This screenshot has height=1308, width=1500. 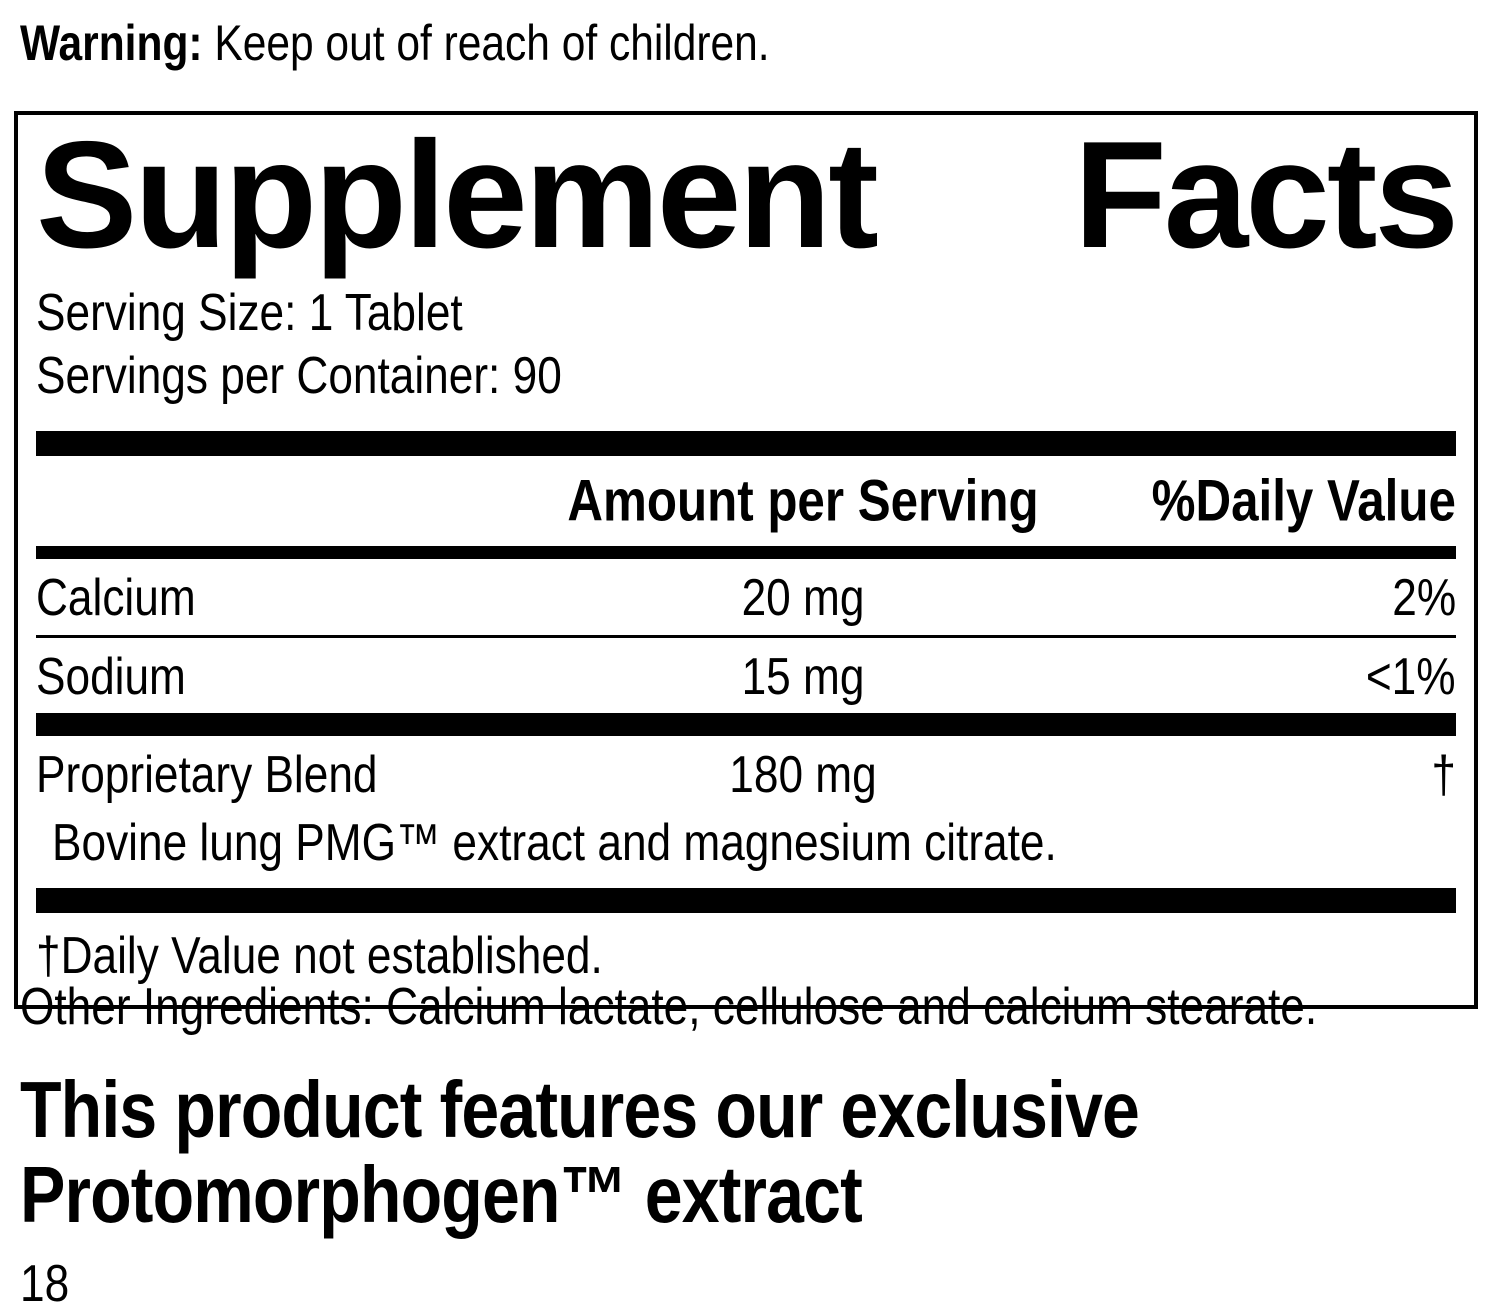 What do you see at coordinates (299, 376) in the screenshot?
I see `servings-per-container-line: Servings per Container: 90` at bounding box center [299, 376].